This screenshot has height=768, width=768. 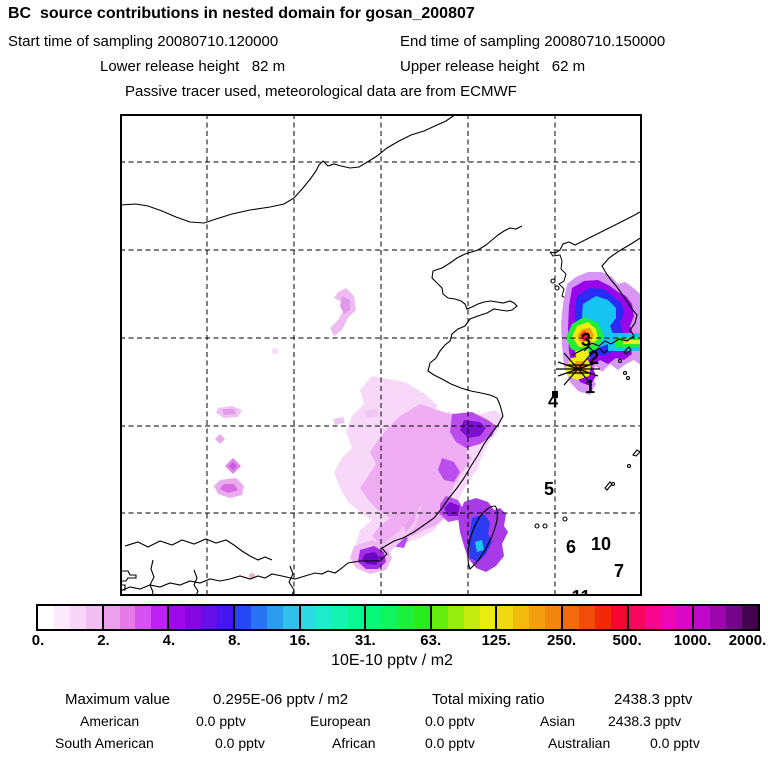 I want to click on coastline-taiwan, so click(x=482, y=537).